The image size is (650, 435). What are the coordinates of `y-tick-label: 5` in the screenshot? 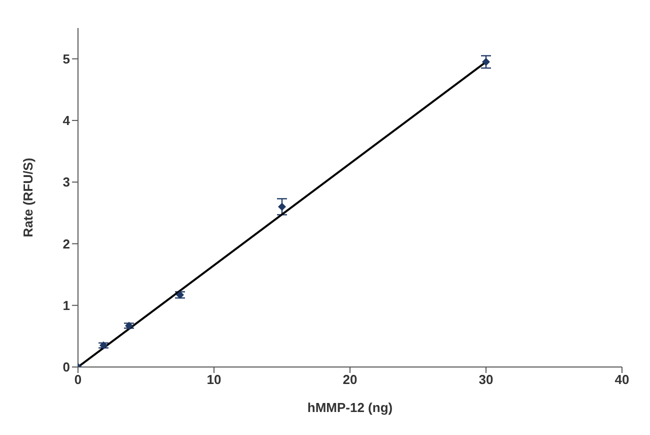 It's located at (66, 58).